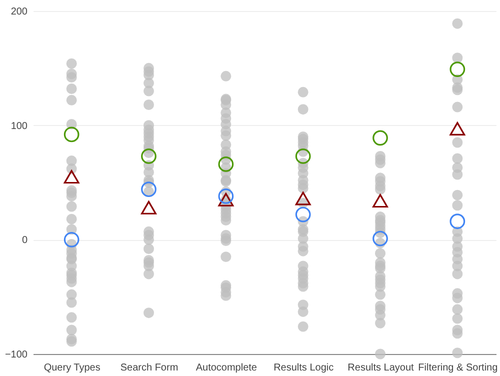 Image resolution: width=500 pixels, height=376 pixels. What do you see at coordinates (381, 368) in the screenshot?
I see `x-tick-label: Results Layout` at bounding box center [381, 368].